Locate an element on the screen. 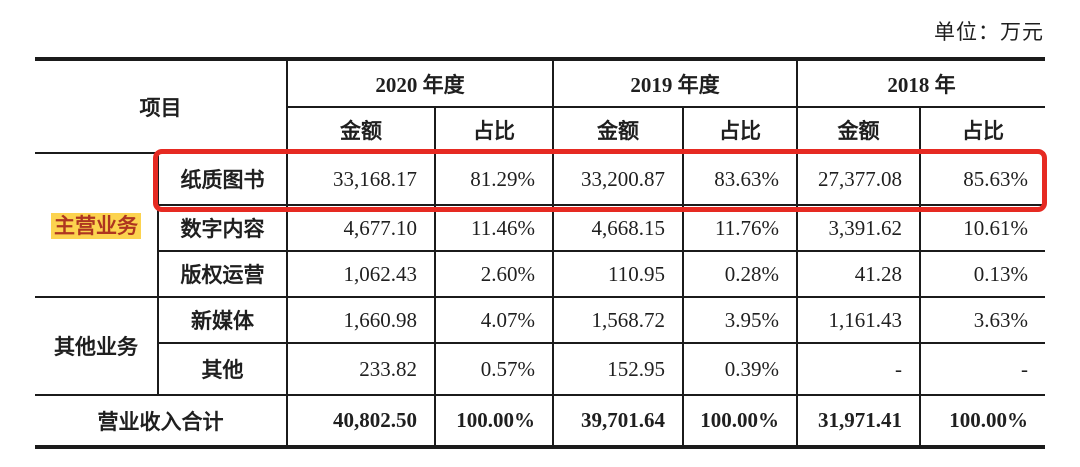  subheader-2018-amount: 金额 is located at coordinates (858, 130).